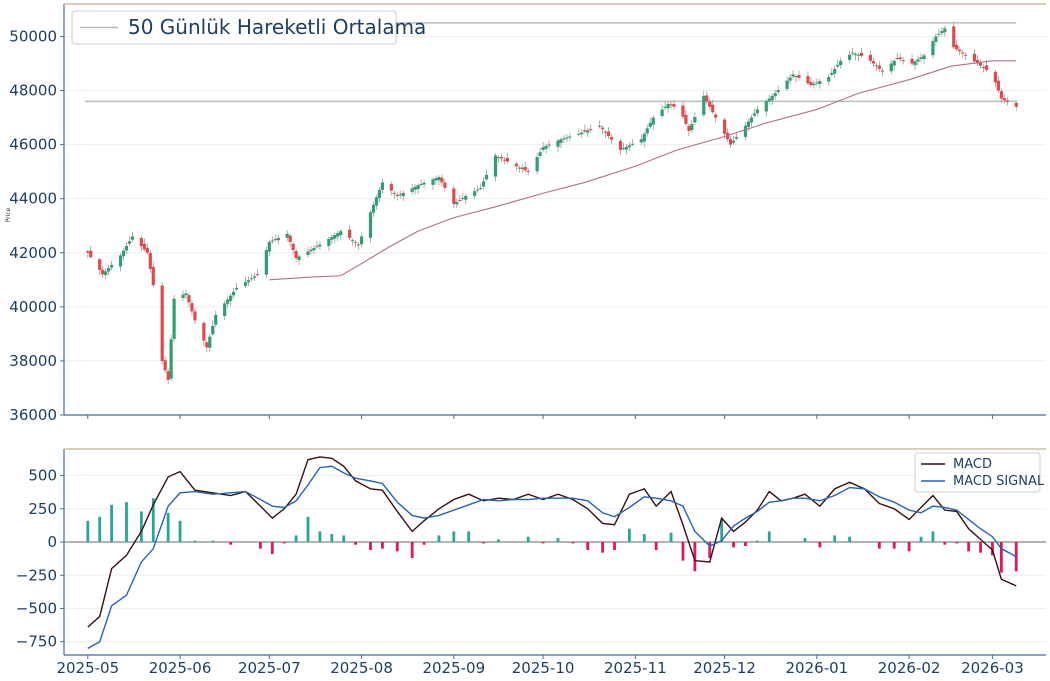 This screenshot has width=1050, height=681. What do you see at coordinates (87, 668) in the screenshot?
I see `x-tick-label: 2025-05` at bounding box center [87, 668].